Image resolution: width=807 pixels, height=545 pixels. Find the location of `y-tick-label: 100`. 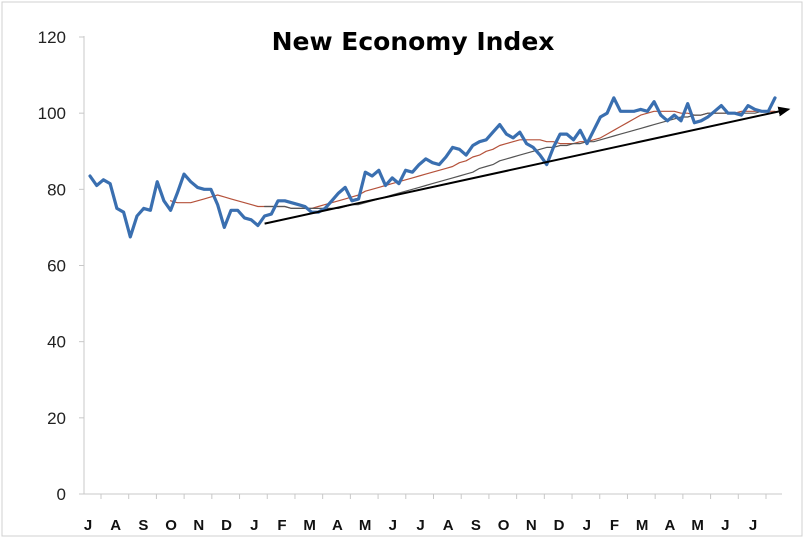

y-tick-label: 100 is located at coordinates (52, 113).